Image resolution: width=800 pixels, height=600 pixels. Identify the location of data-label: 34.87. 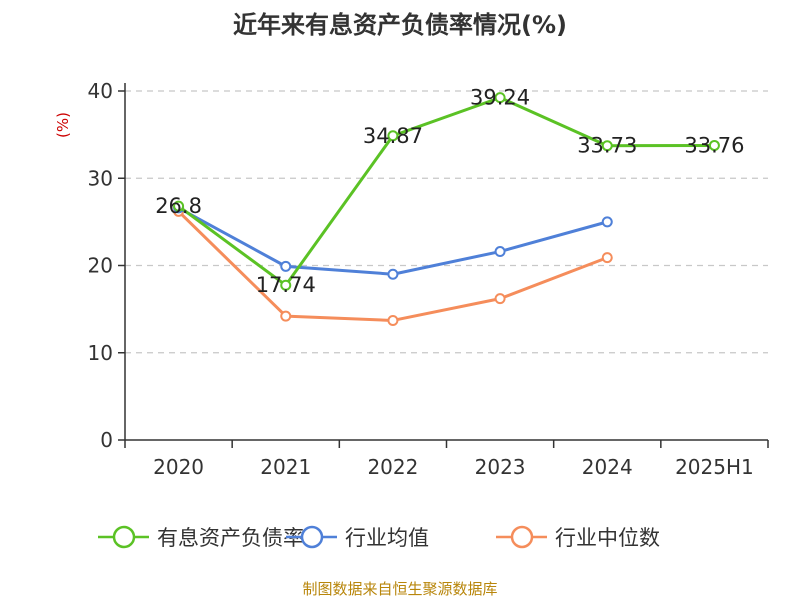
(393, 136).